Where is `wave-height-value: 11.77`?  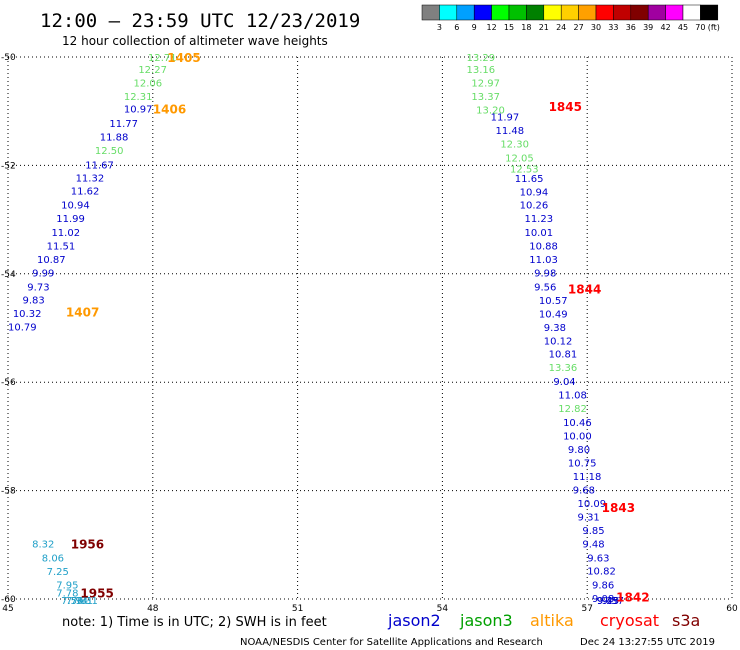
wave-height-value: 11.77 is located at coordinates (123, 124).